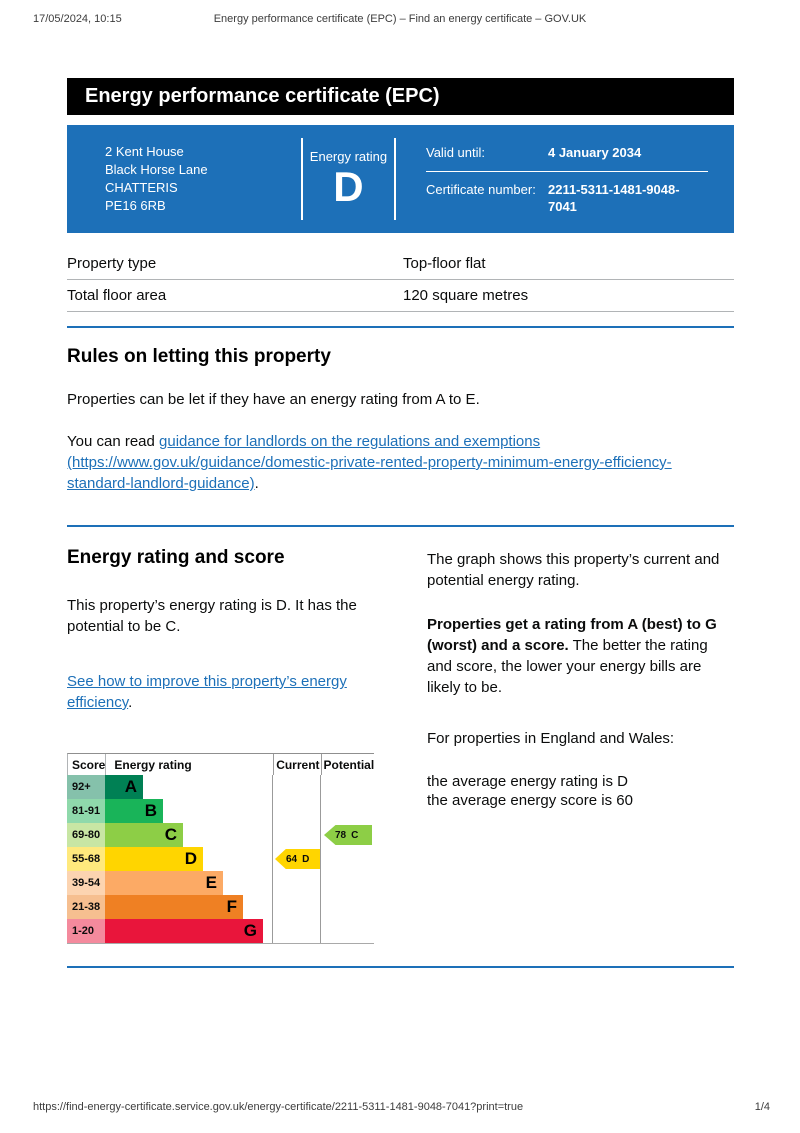 This screenshot has width=800, height=1133. What do you see at coordinates (211, 882) in the screenshot?
I see `band-letter: E` at bounding box center [211, 882].